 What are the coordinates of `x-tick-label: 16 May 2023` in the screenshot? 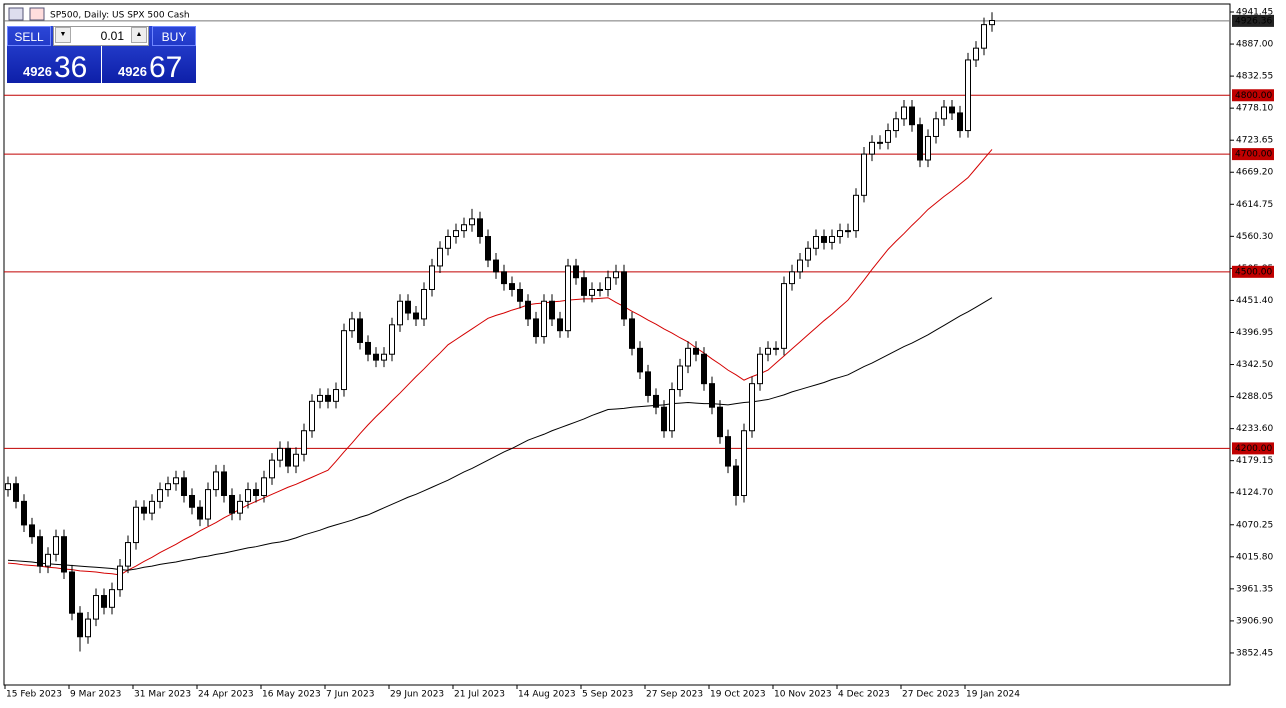 It's located at (291, 695).